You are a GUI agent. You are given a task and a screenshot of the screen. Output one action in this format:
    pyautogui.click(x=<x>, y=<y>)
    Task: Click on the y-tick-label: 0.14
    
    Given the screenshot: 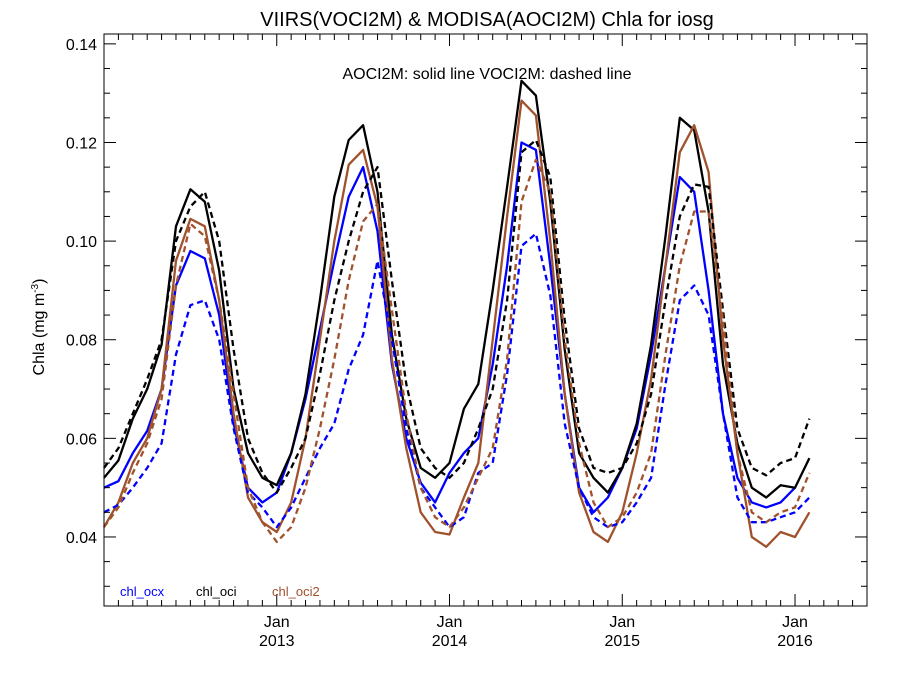 What is the action you would take?
    pyautogui.click(x=81, y=45)
    